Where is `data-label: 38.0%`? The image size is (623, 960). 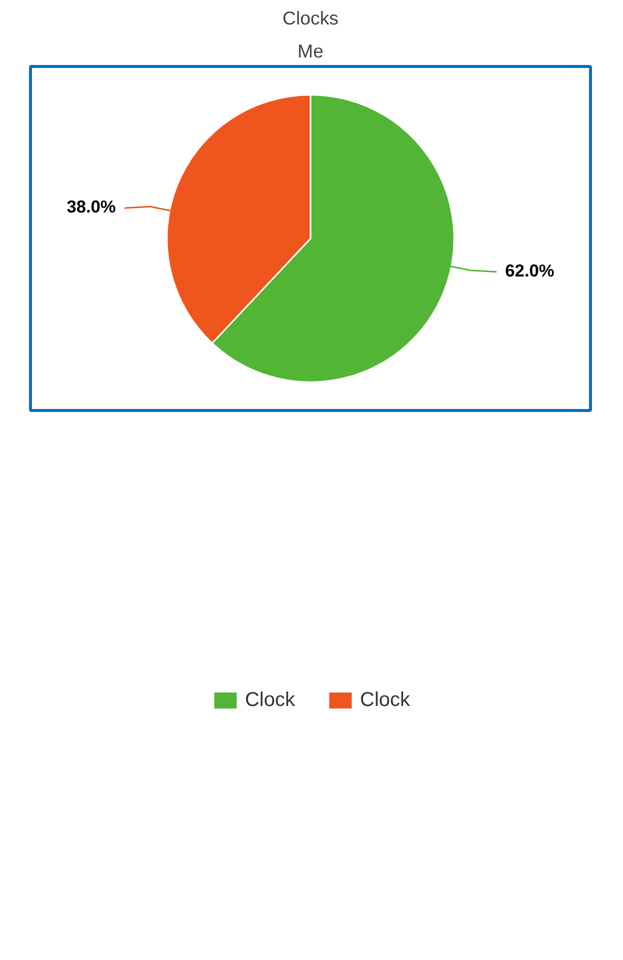 data-label: 38.0% is located at coordinates (91, 206).